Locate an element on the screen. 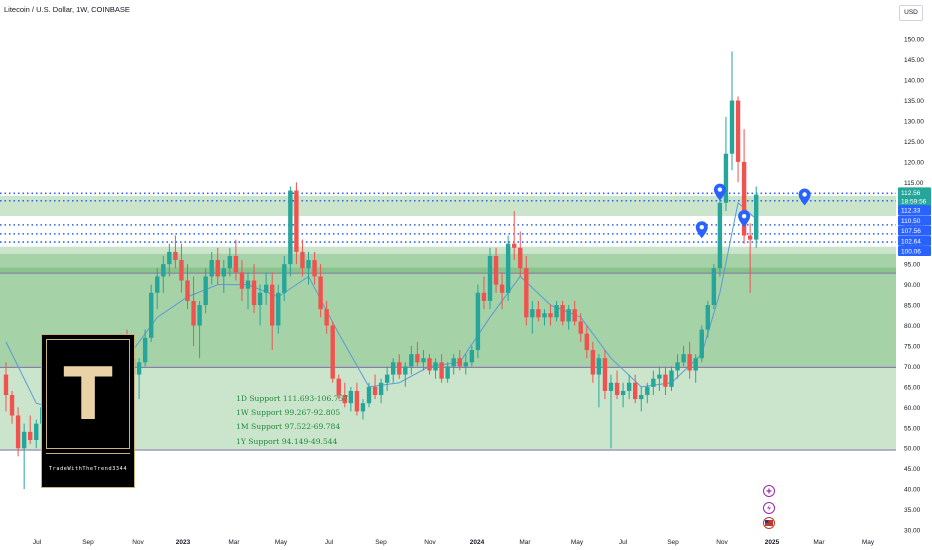  flag-canton is located at coordinates (767, 521).